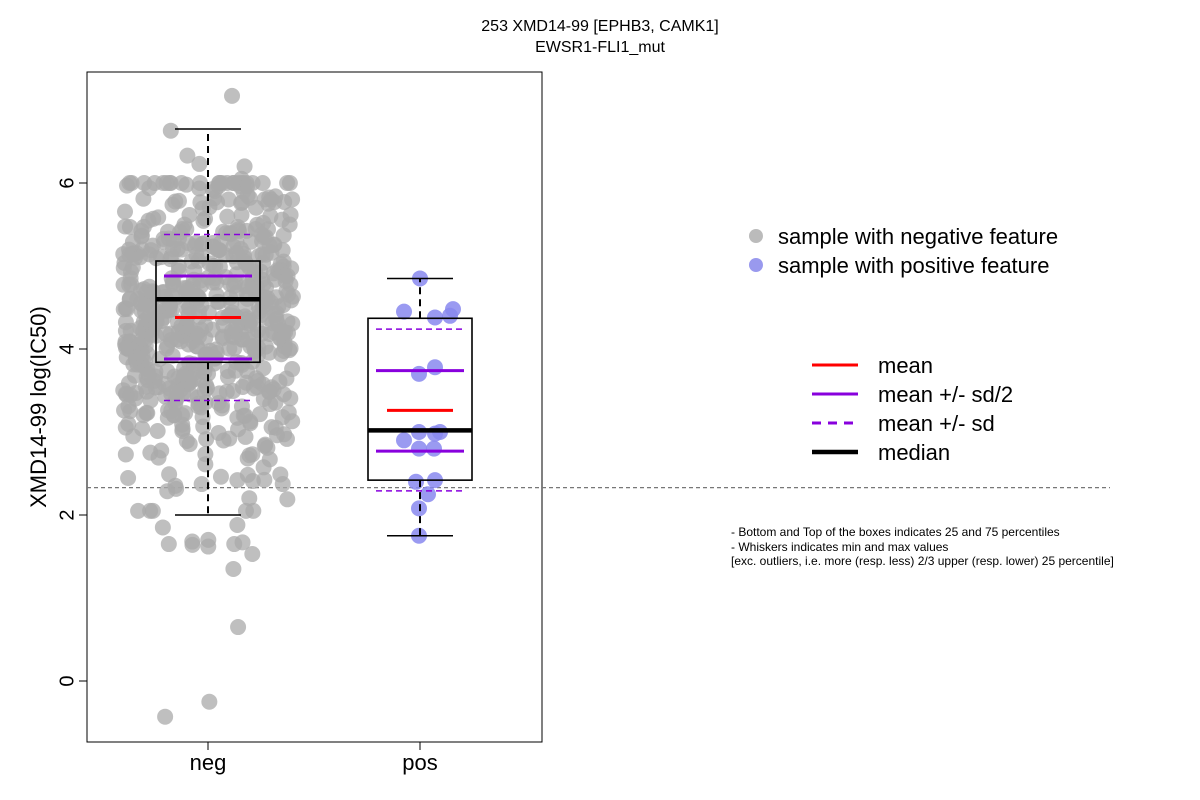 This screenshot has width=1200, height=800. Describe the element at coordinates (945, 394) in the screenshot. I see `legend-line-label: mean +/- sd/2` at that location.